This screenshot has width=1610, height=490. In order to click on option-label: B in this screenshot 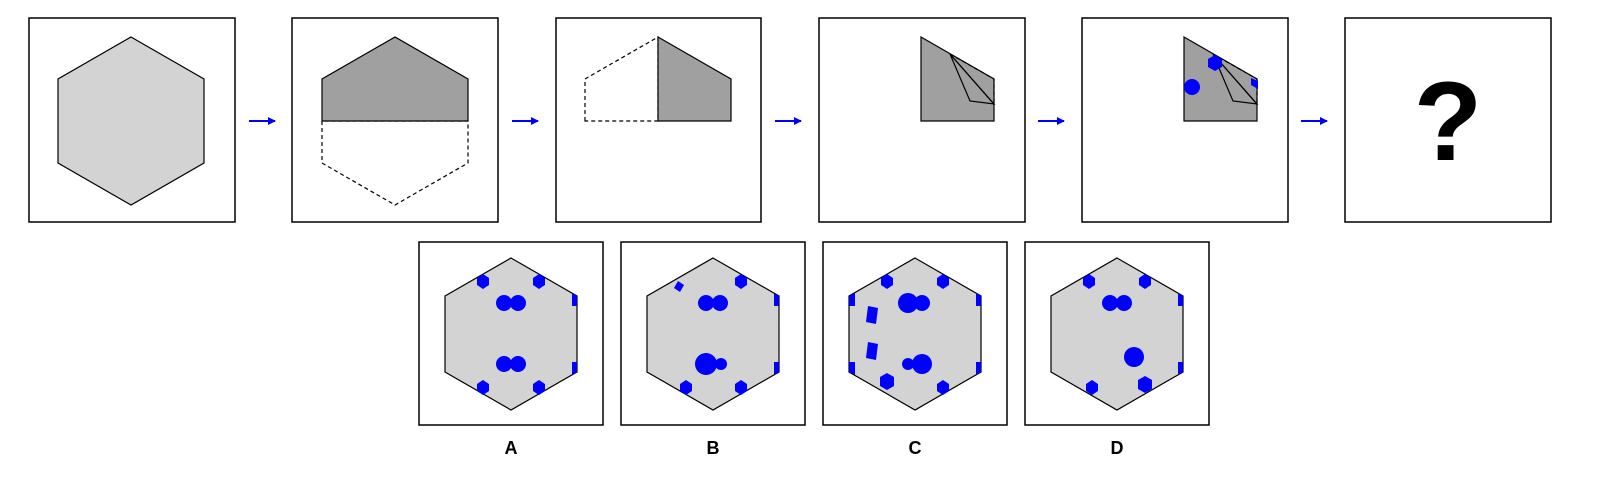, I will do `click(713, 448)`.